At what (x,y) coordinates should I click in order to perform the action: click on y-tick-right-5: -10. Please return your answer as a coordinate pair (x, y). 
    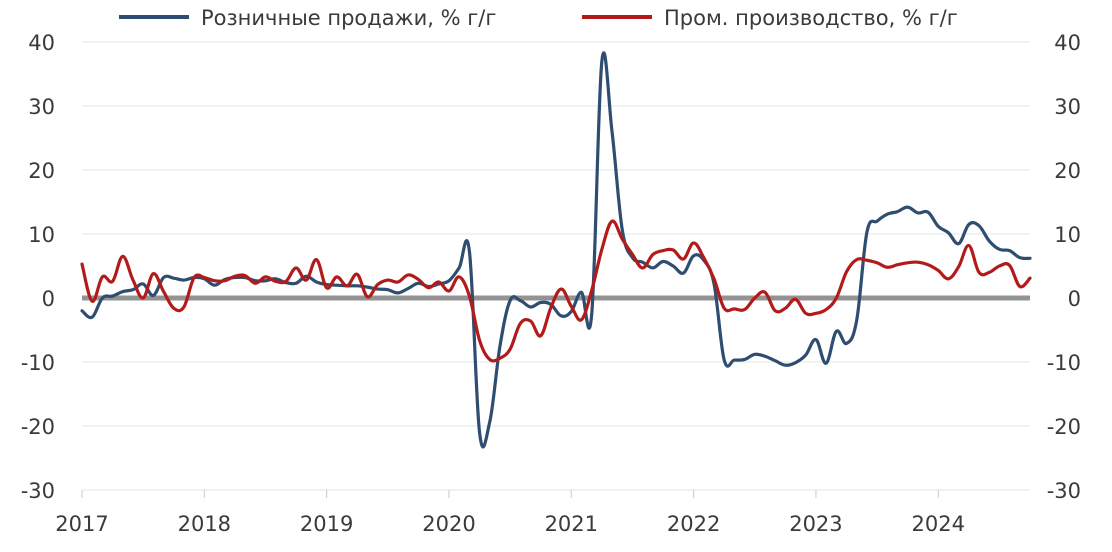
    Looking at the image, I should click on (1064, 363).